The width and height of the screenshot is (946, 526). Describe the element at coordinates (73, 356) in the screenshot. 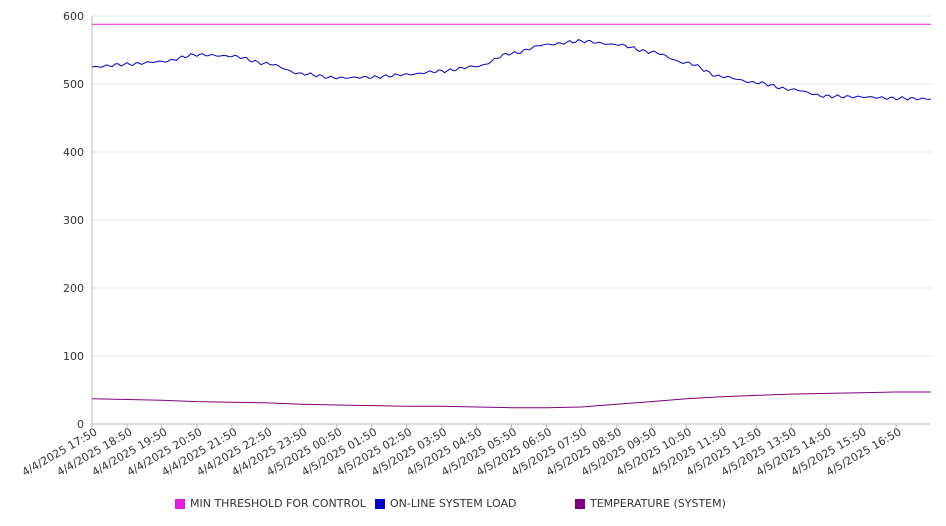

I see `y-tick-label: 100` at that location.